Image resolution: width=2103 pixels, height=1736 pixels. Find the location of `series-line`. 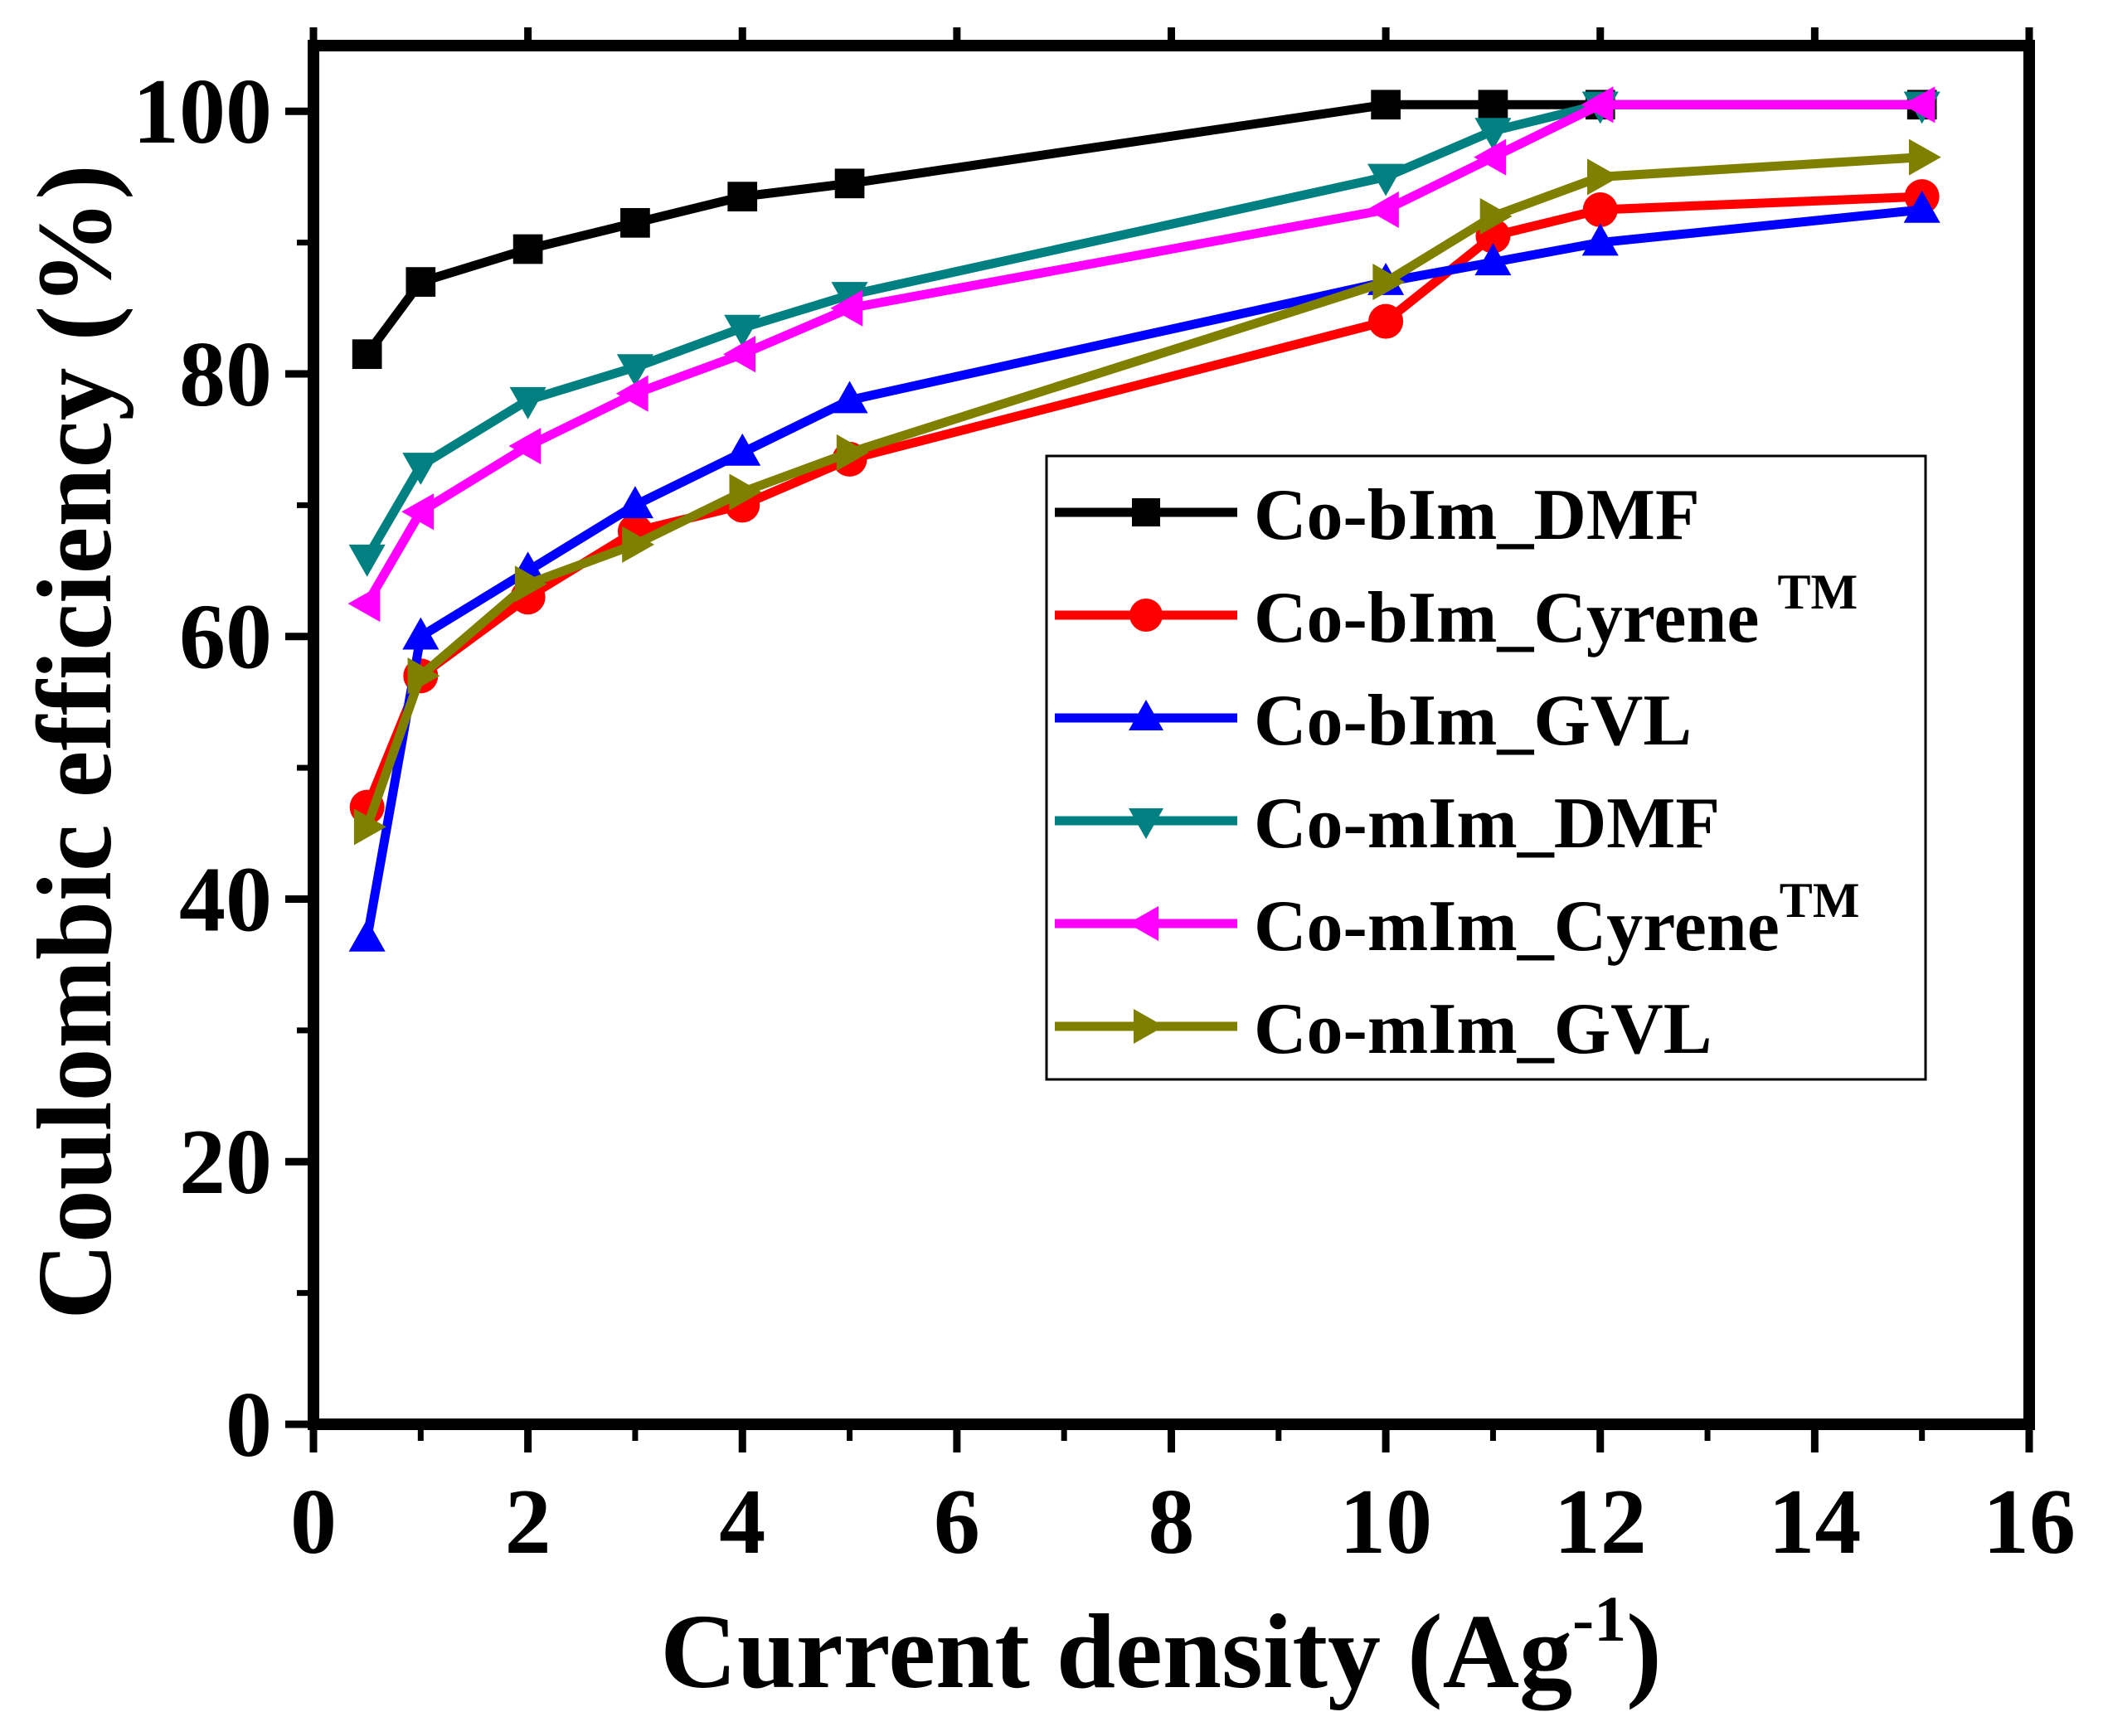

series-line is located at coordinates (1142, 228).